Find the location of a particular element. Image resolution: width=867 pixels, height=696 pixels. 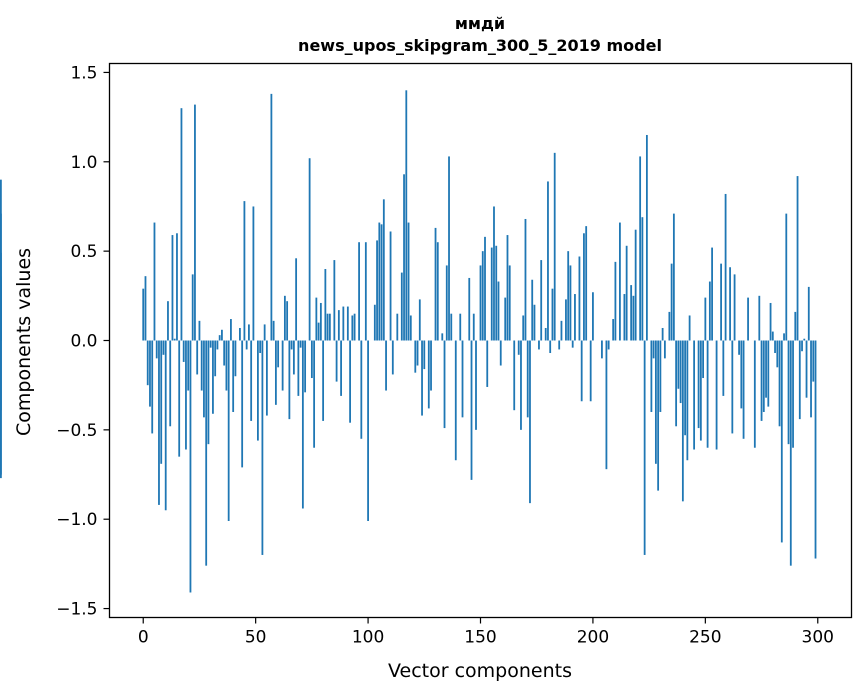

x-axis-label: Vector components is located at coordinates (480, 671).